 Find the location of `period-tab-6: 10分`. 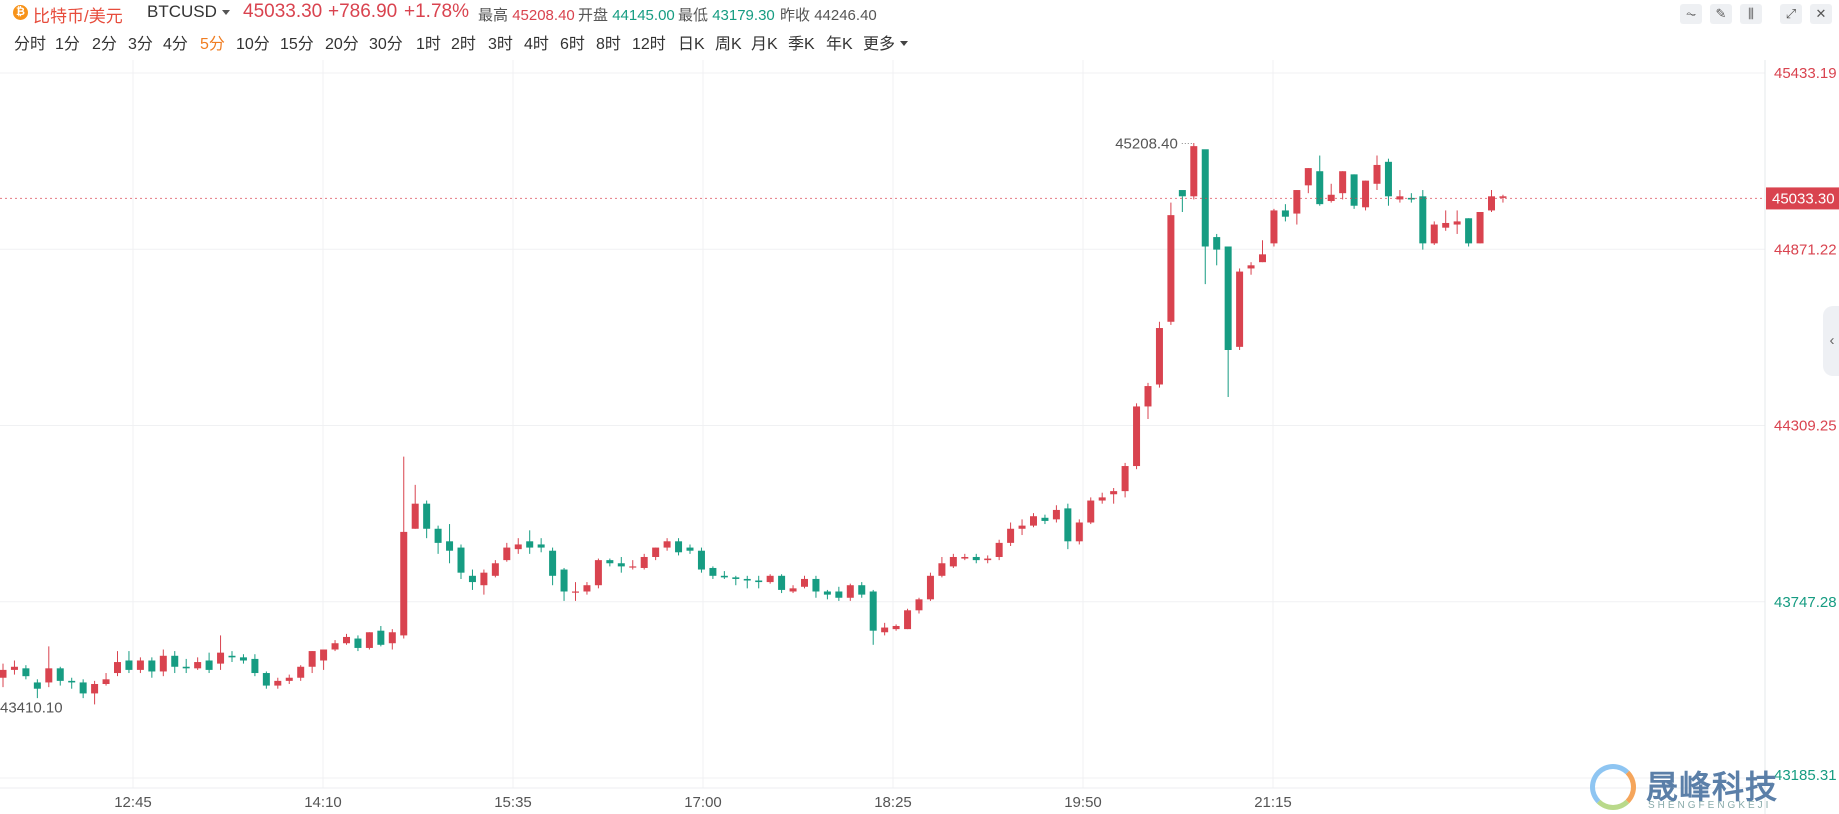

period-tab-6: 10分 is located at coordinates (253, 44).